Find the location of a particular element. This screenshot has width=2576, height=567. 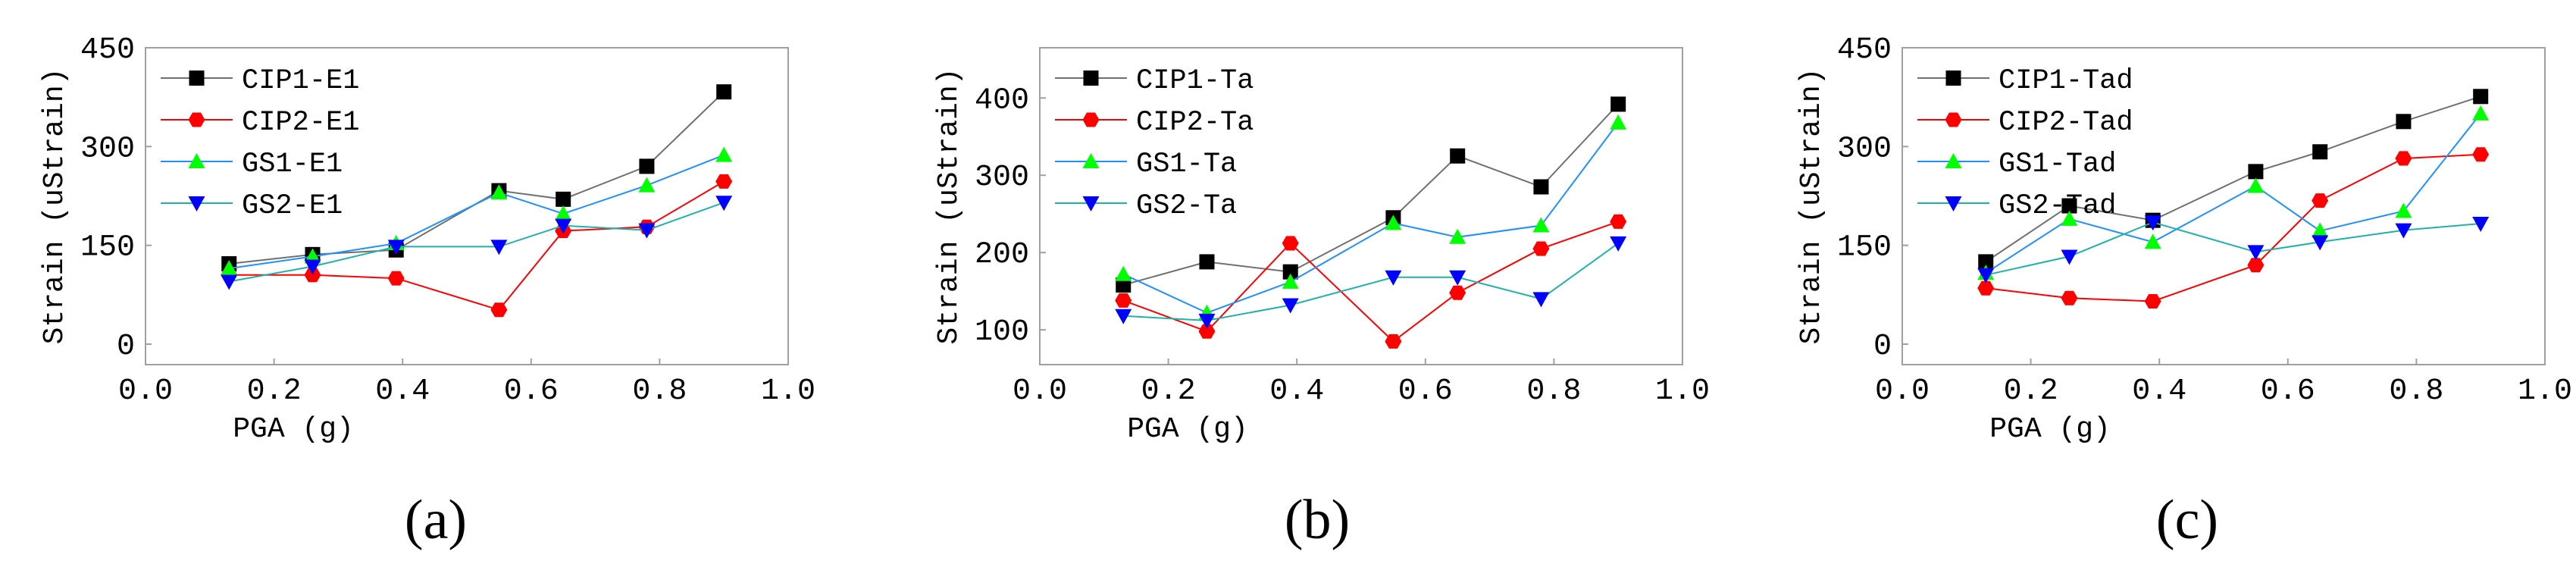

y-tick-label: 100 is located at coordinates (1002, 332).